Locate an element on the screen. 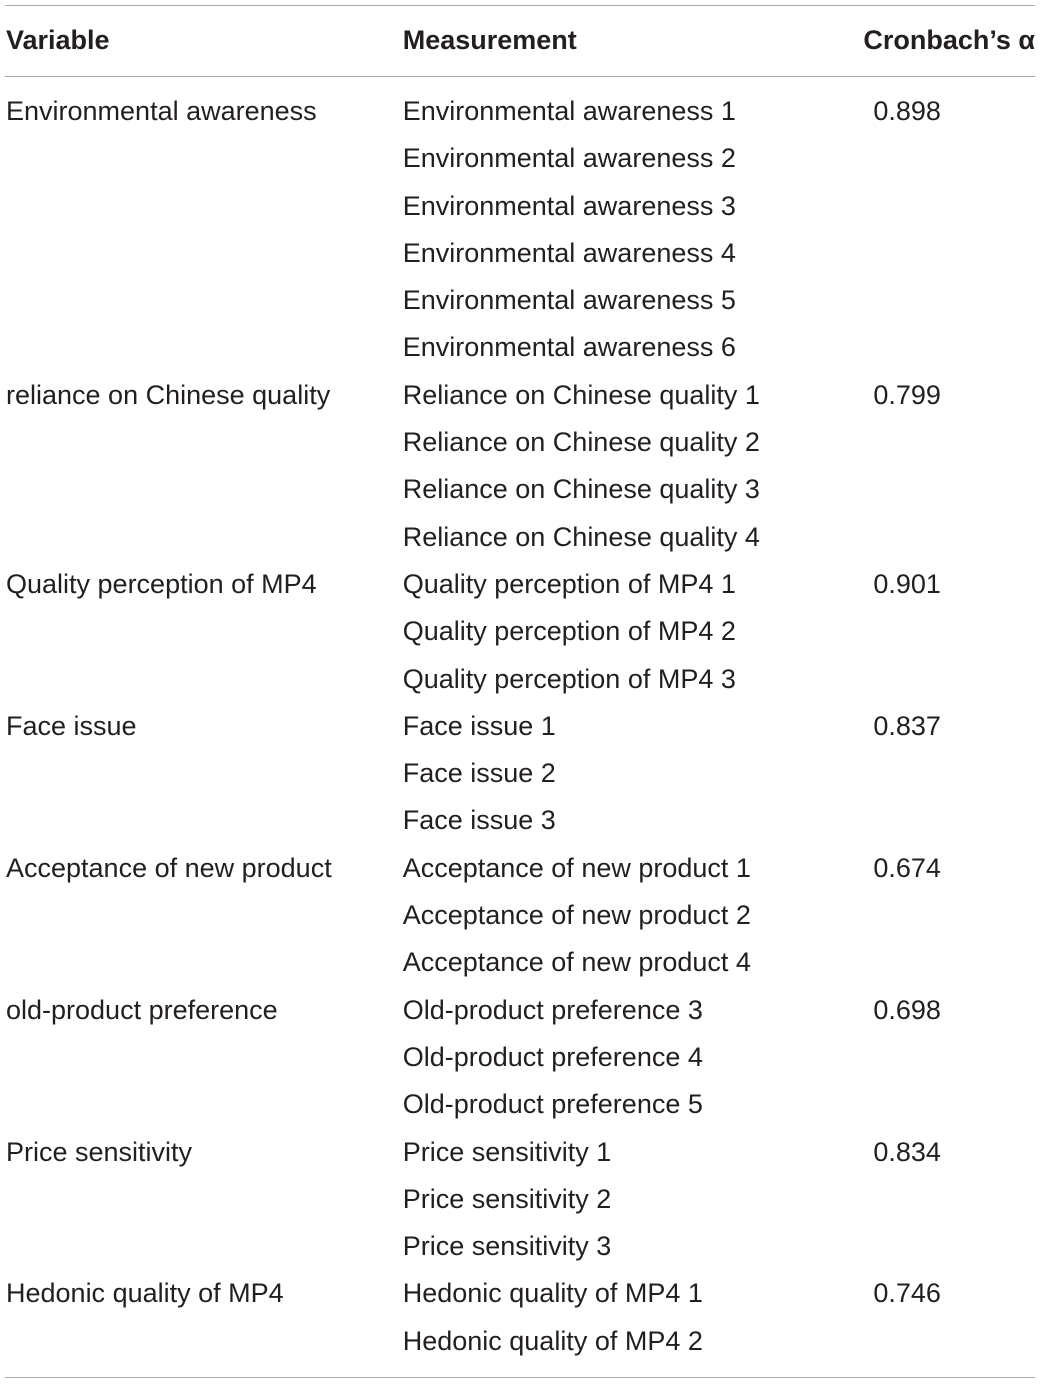 This screenshot has width=1040, height=1384. measurement-cell: Environmental awareness 5 is located at coordinates (569, 300).